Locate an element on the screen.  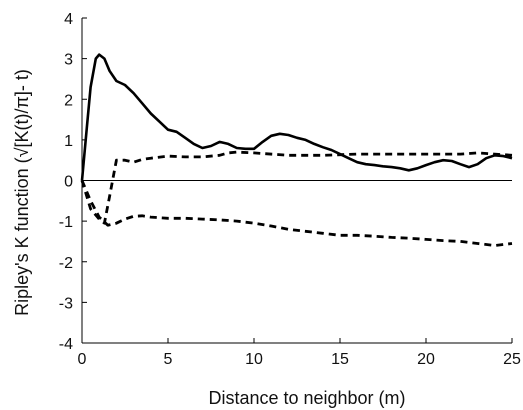
y-tick-label: -1 is located at coordinates (66, 222).